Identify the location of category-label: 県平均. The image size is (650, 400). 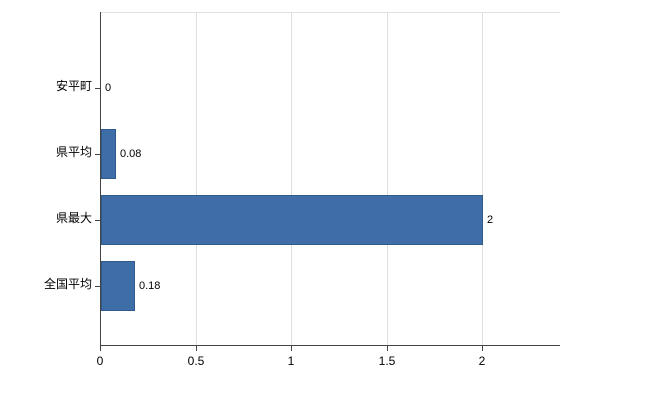
(73, 152).